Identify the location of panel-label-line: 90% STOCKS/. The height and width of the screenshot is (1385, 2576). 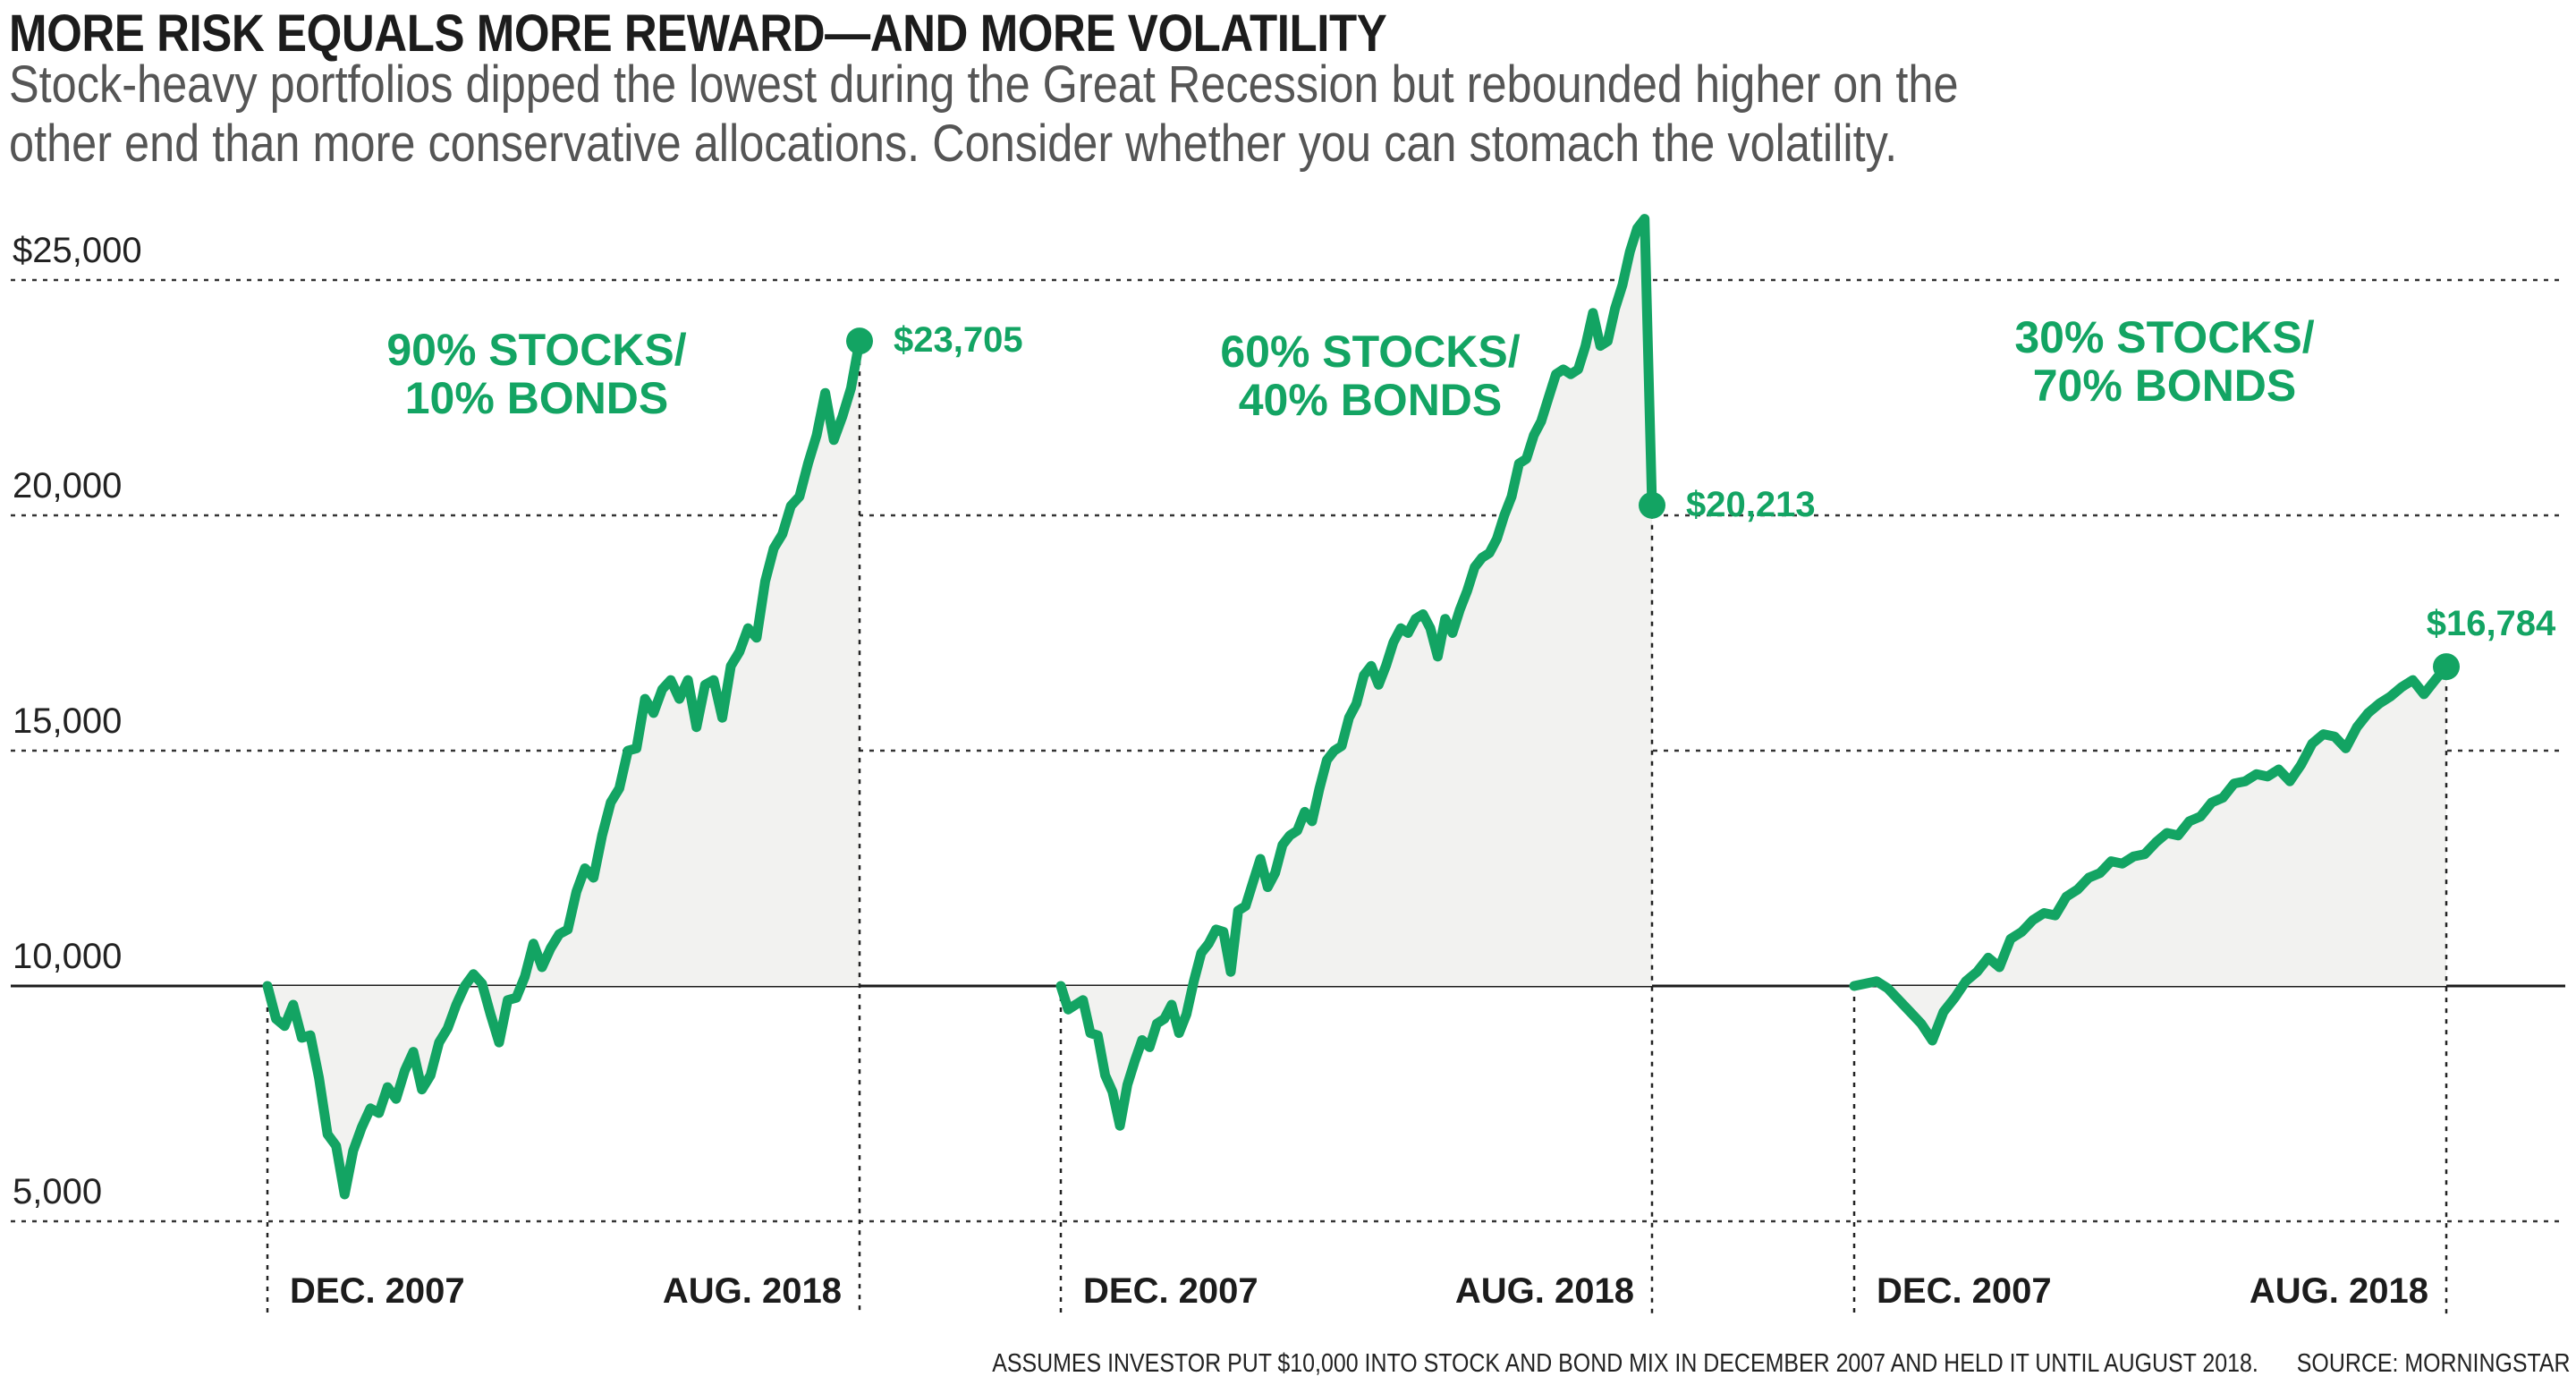
(536, 350).